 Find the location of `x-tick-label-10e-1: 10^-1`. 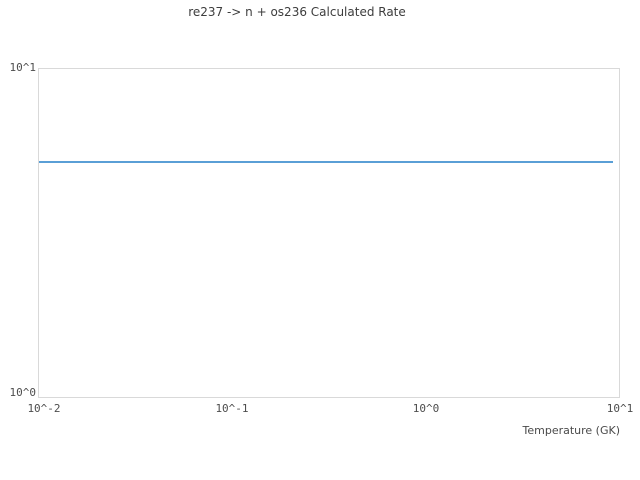

x-tick-label-10e-1: 10^-1 is located at coordinates (232, 408).